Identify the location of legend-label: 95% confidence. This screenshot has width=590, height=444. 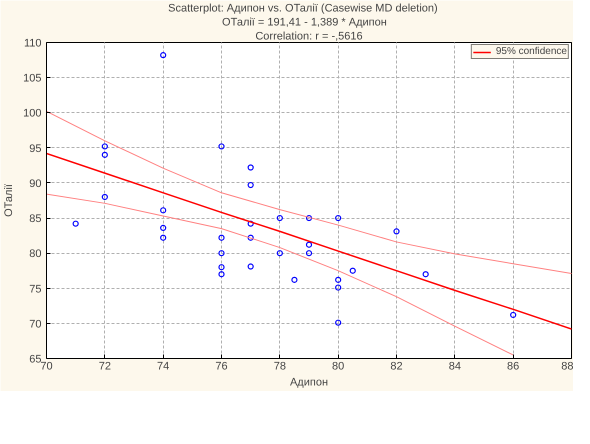
(531, 51).